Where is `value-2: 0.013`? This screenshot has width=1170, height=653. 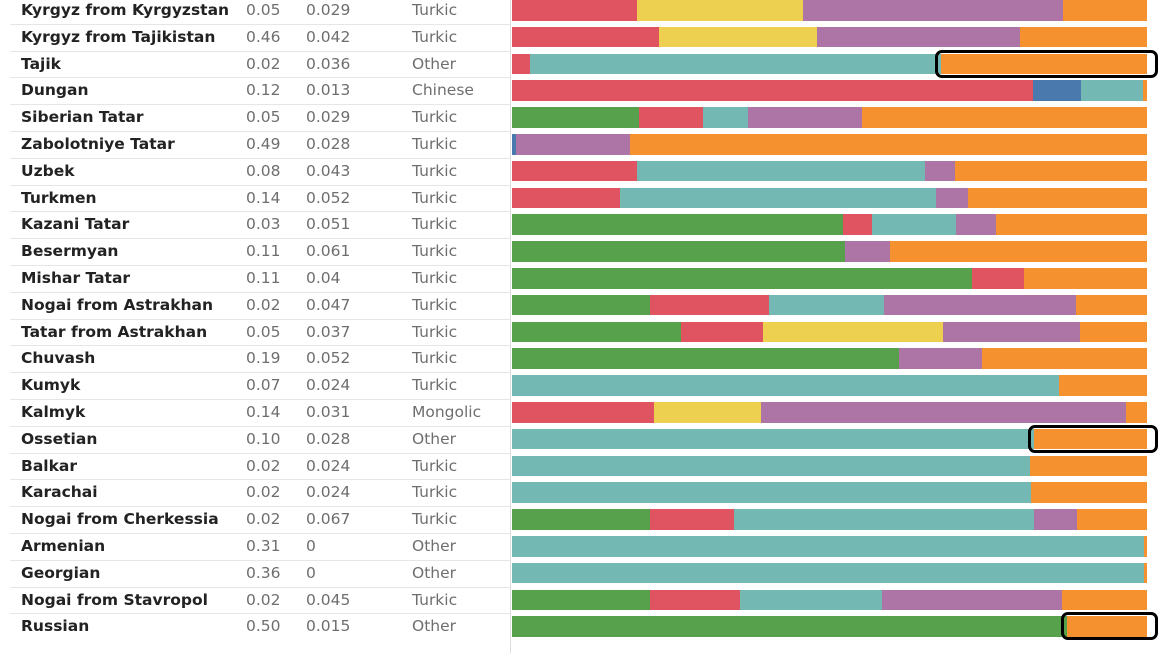 value-2: 0.013 is located at coordinates (328, 90).